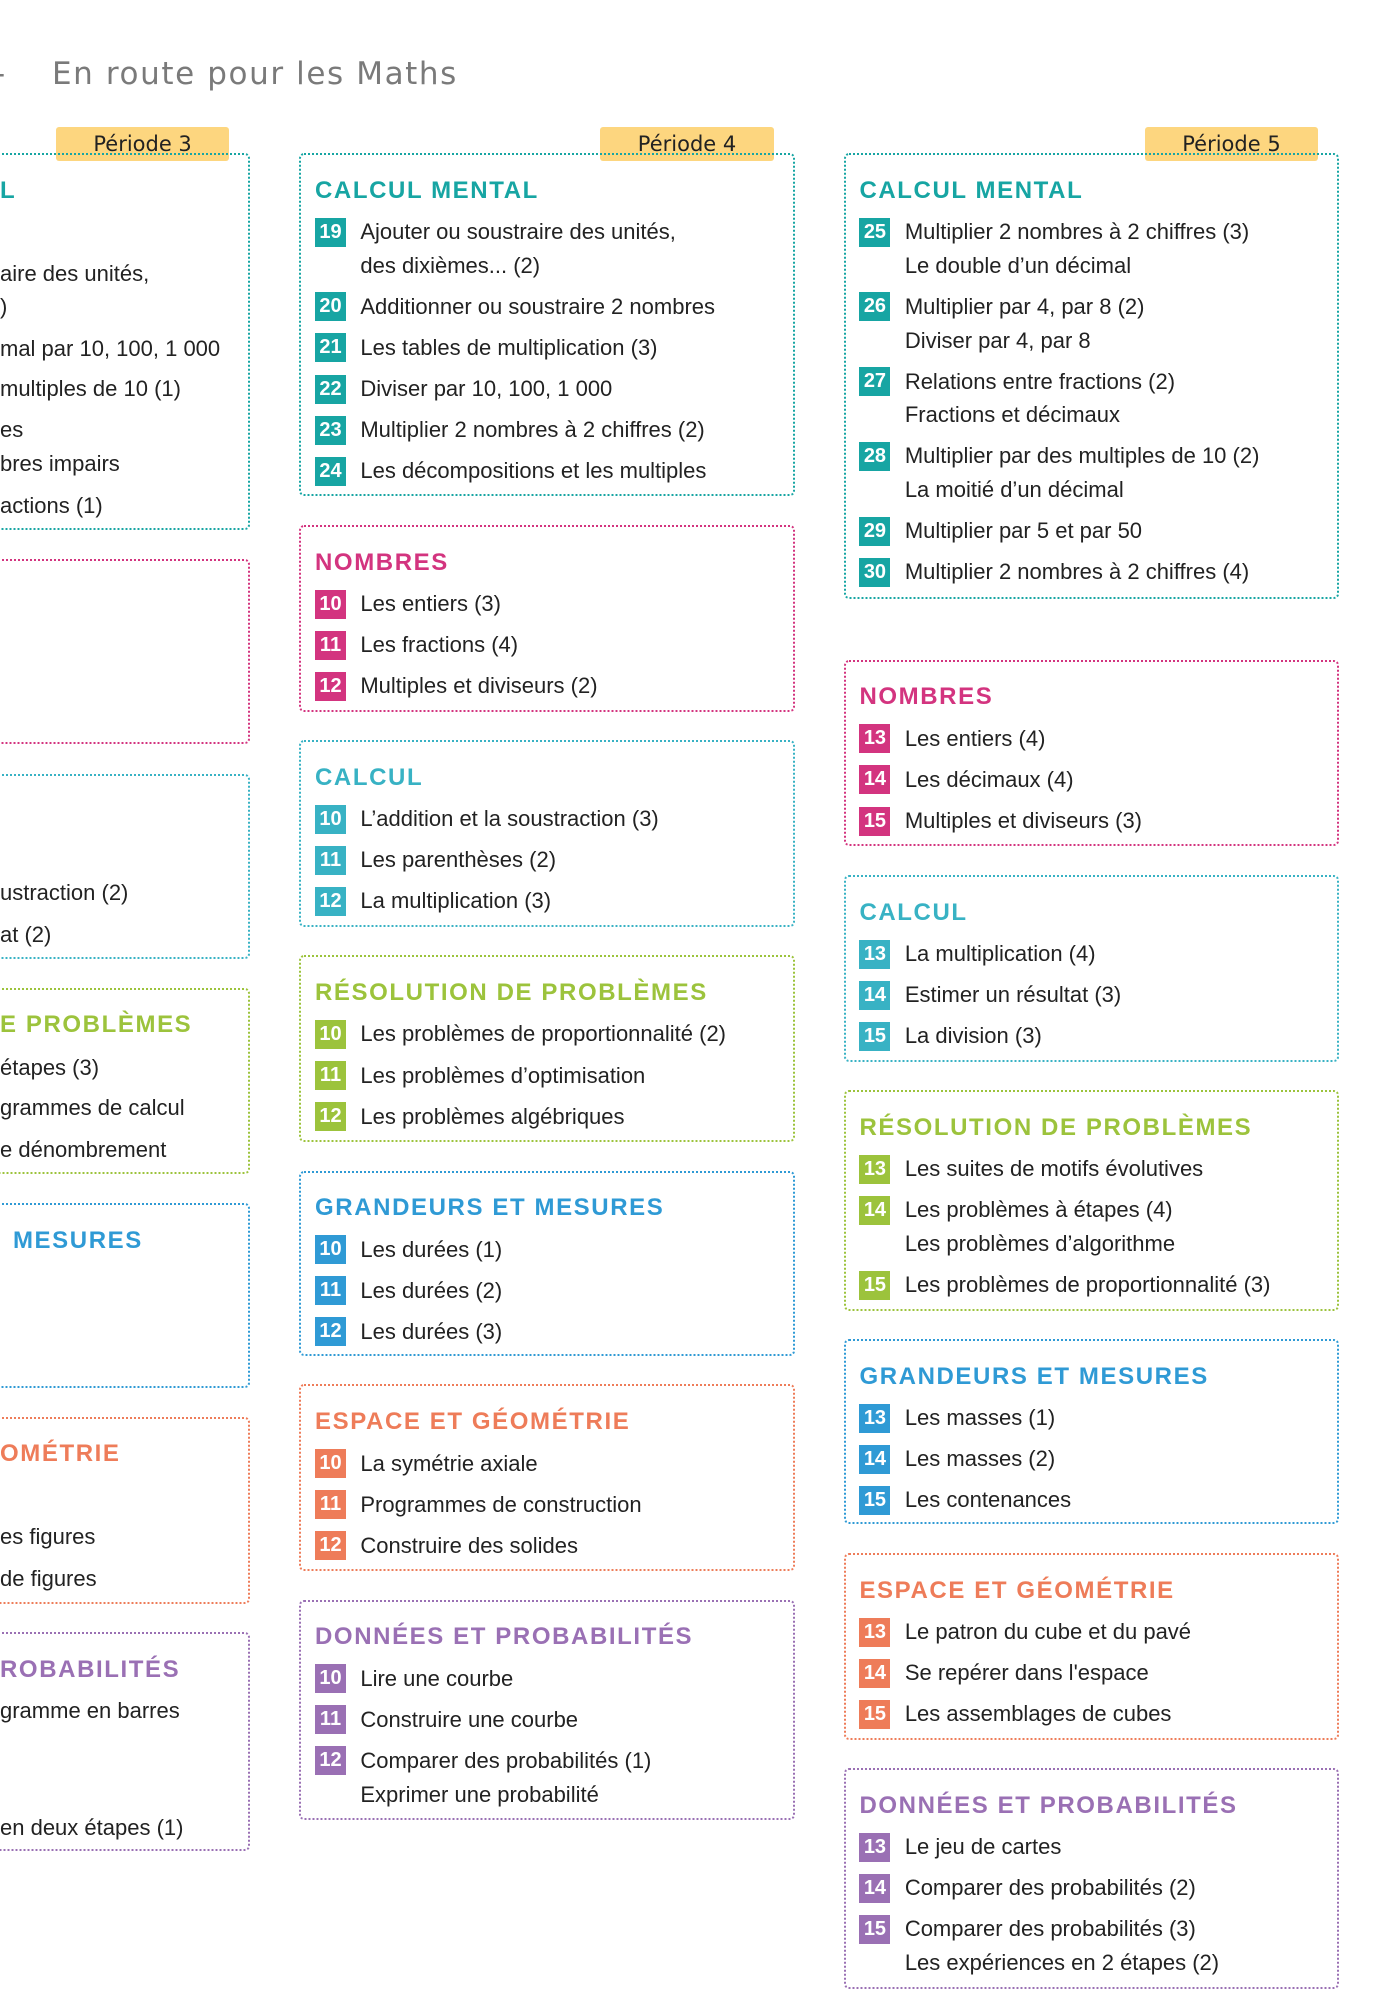 This screenshot has height=2010, width=1400. I want to click on item-text: Les entiers (3), so click(430, 604).